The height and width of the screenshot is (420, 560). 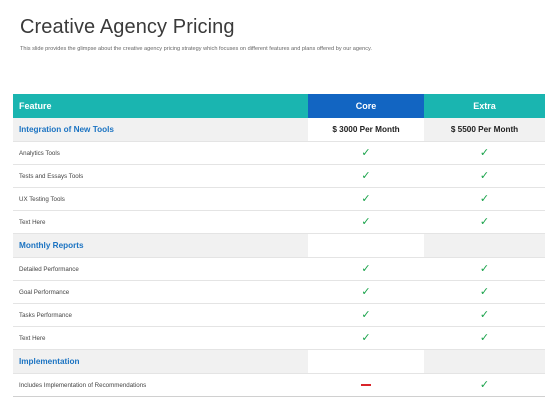 I want to click on table-header: Feature Core Extra, so click(x=279, y=106).